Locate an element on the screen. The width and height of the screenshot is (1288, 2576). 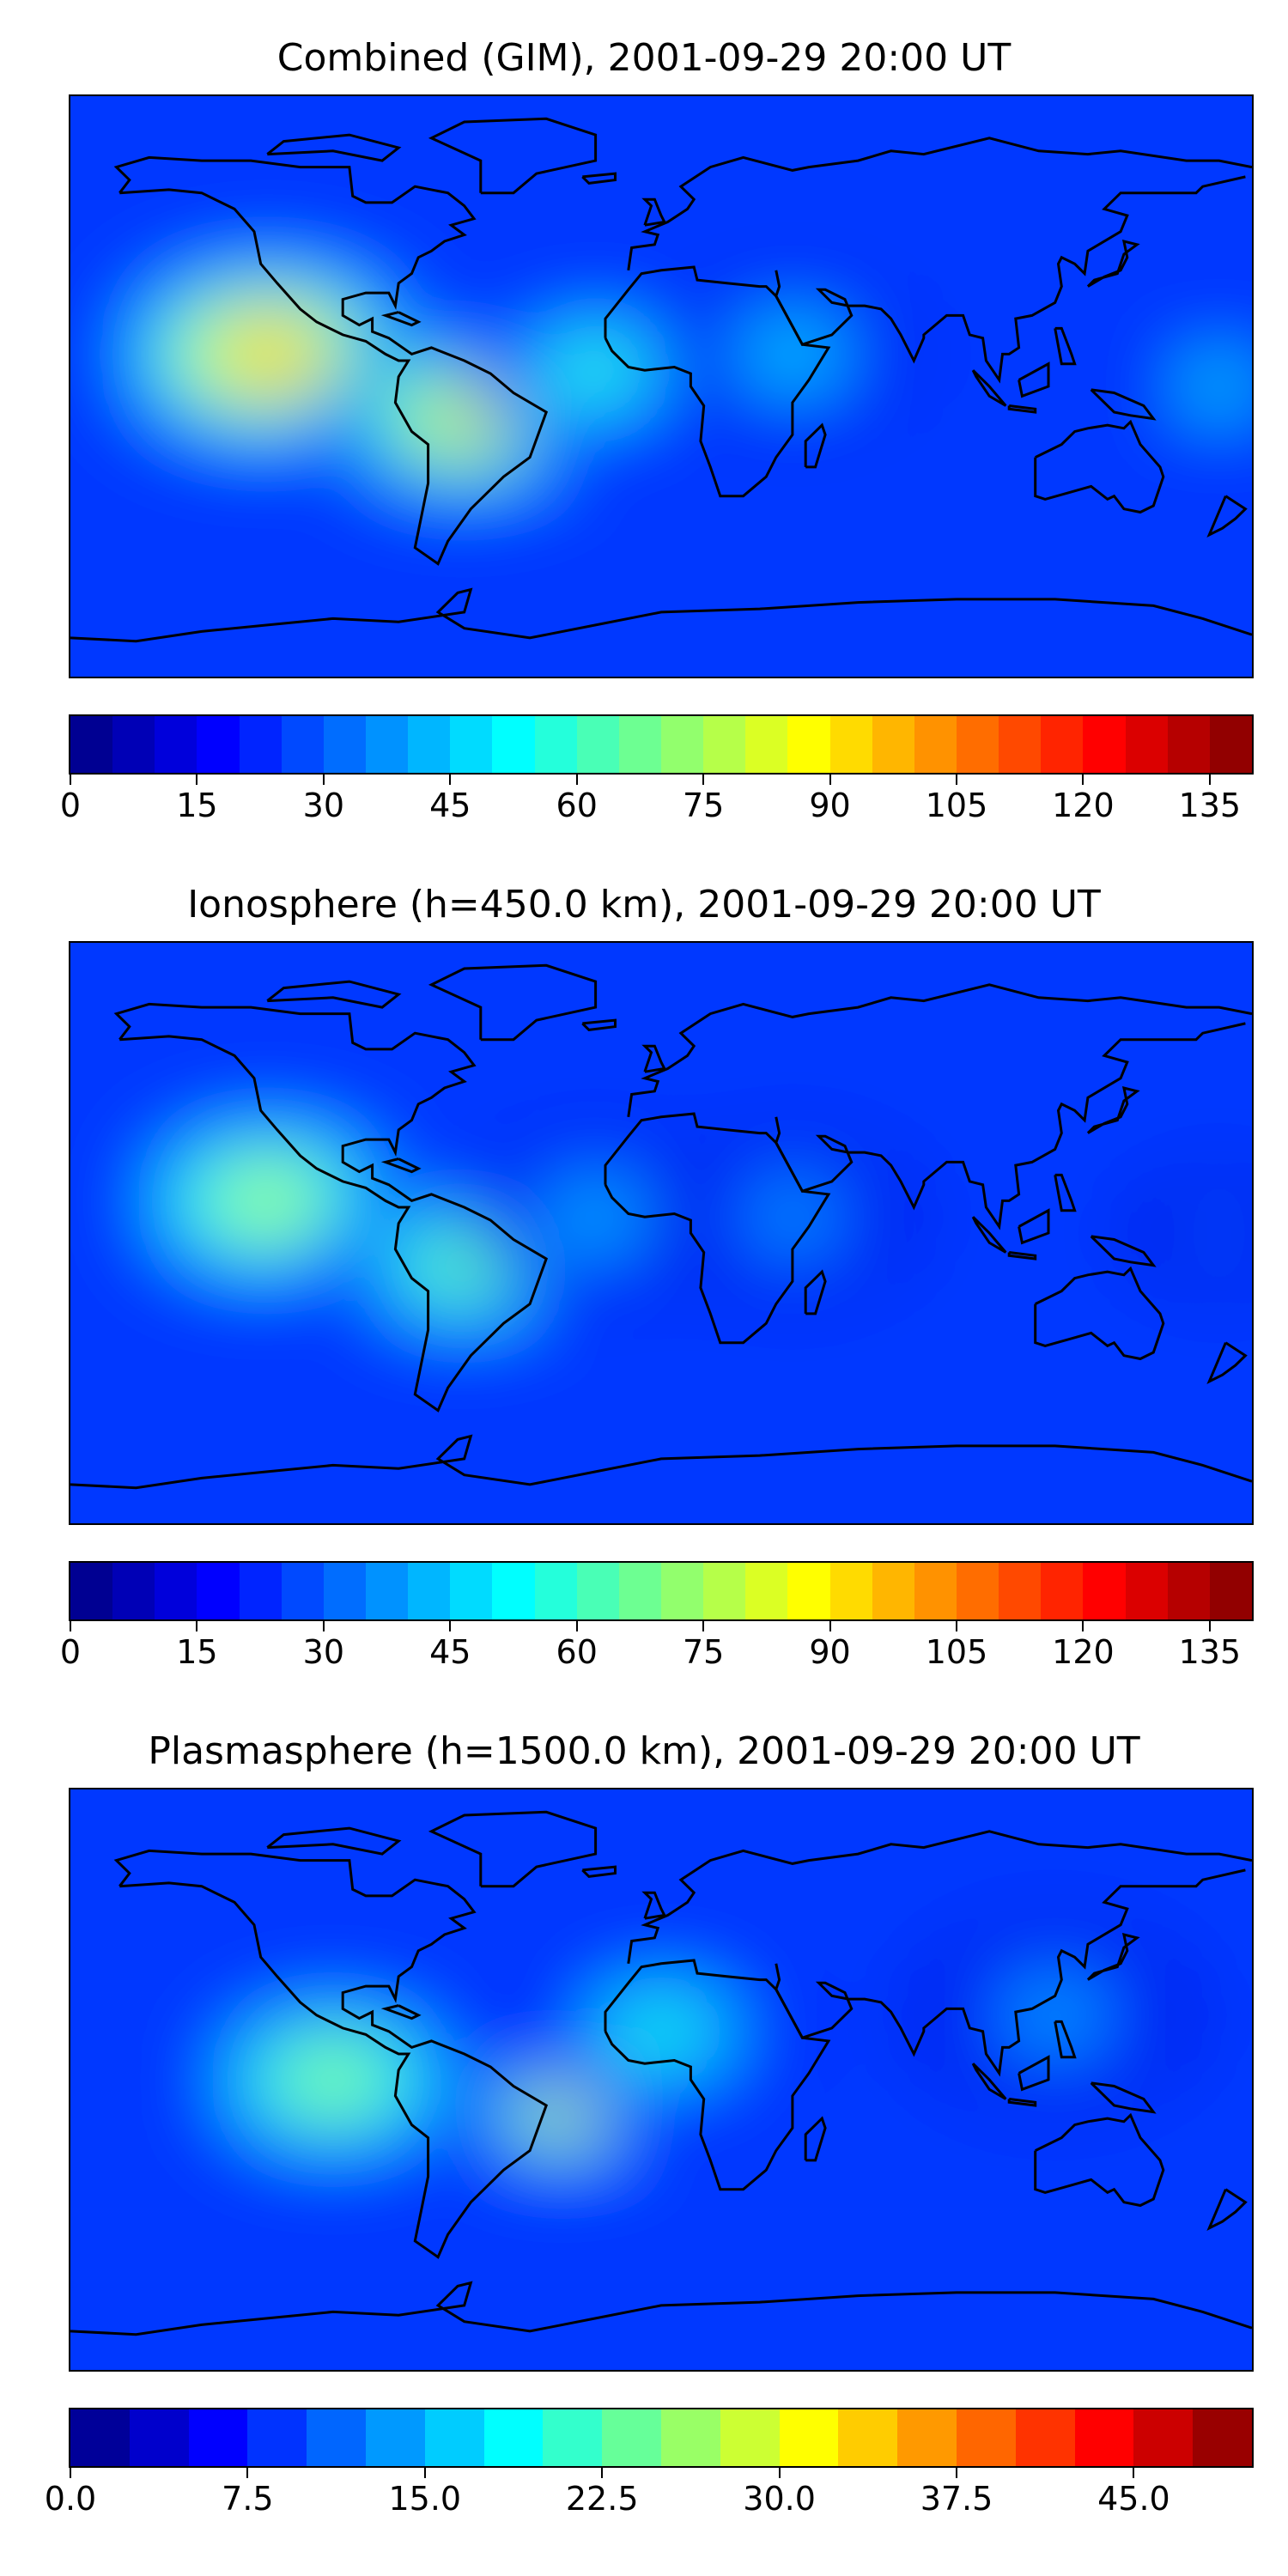
colorbar-tick-label: 75 is located at coordinates (704, 806).